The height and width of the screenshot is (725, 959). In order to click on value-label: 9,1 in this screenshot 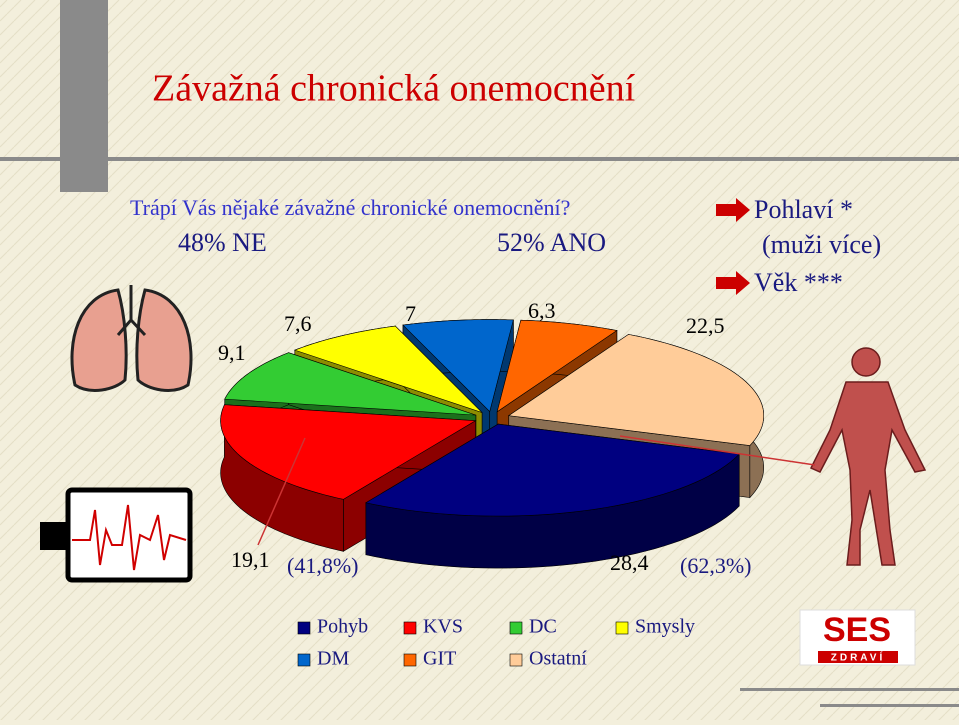, I will do `click(232, 352)`.